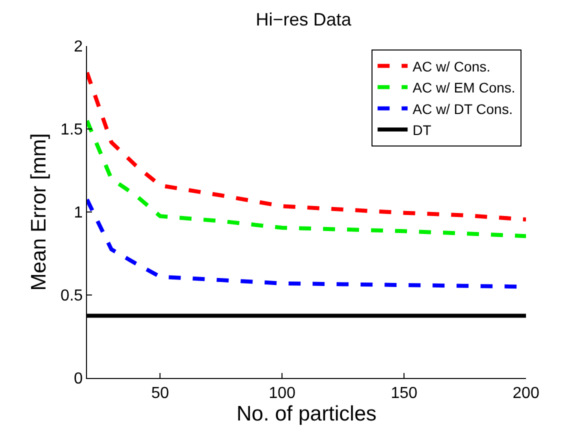 The image size is (562, 434). Describe the element at coordinates (464, 88) in the screenshot. I see `legend-label: AC w/ EM Cons.` at that location.